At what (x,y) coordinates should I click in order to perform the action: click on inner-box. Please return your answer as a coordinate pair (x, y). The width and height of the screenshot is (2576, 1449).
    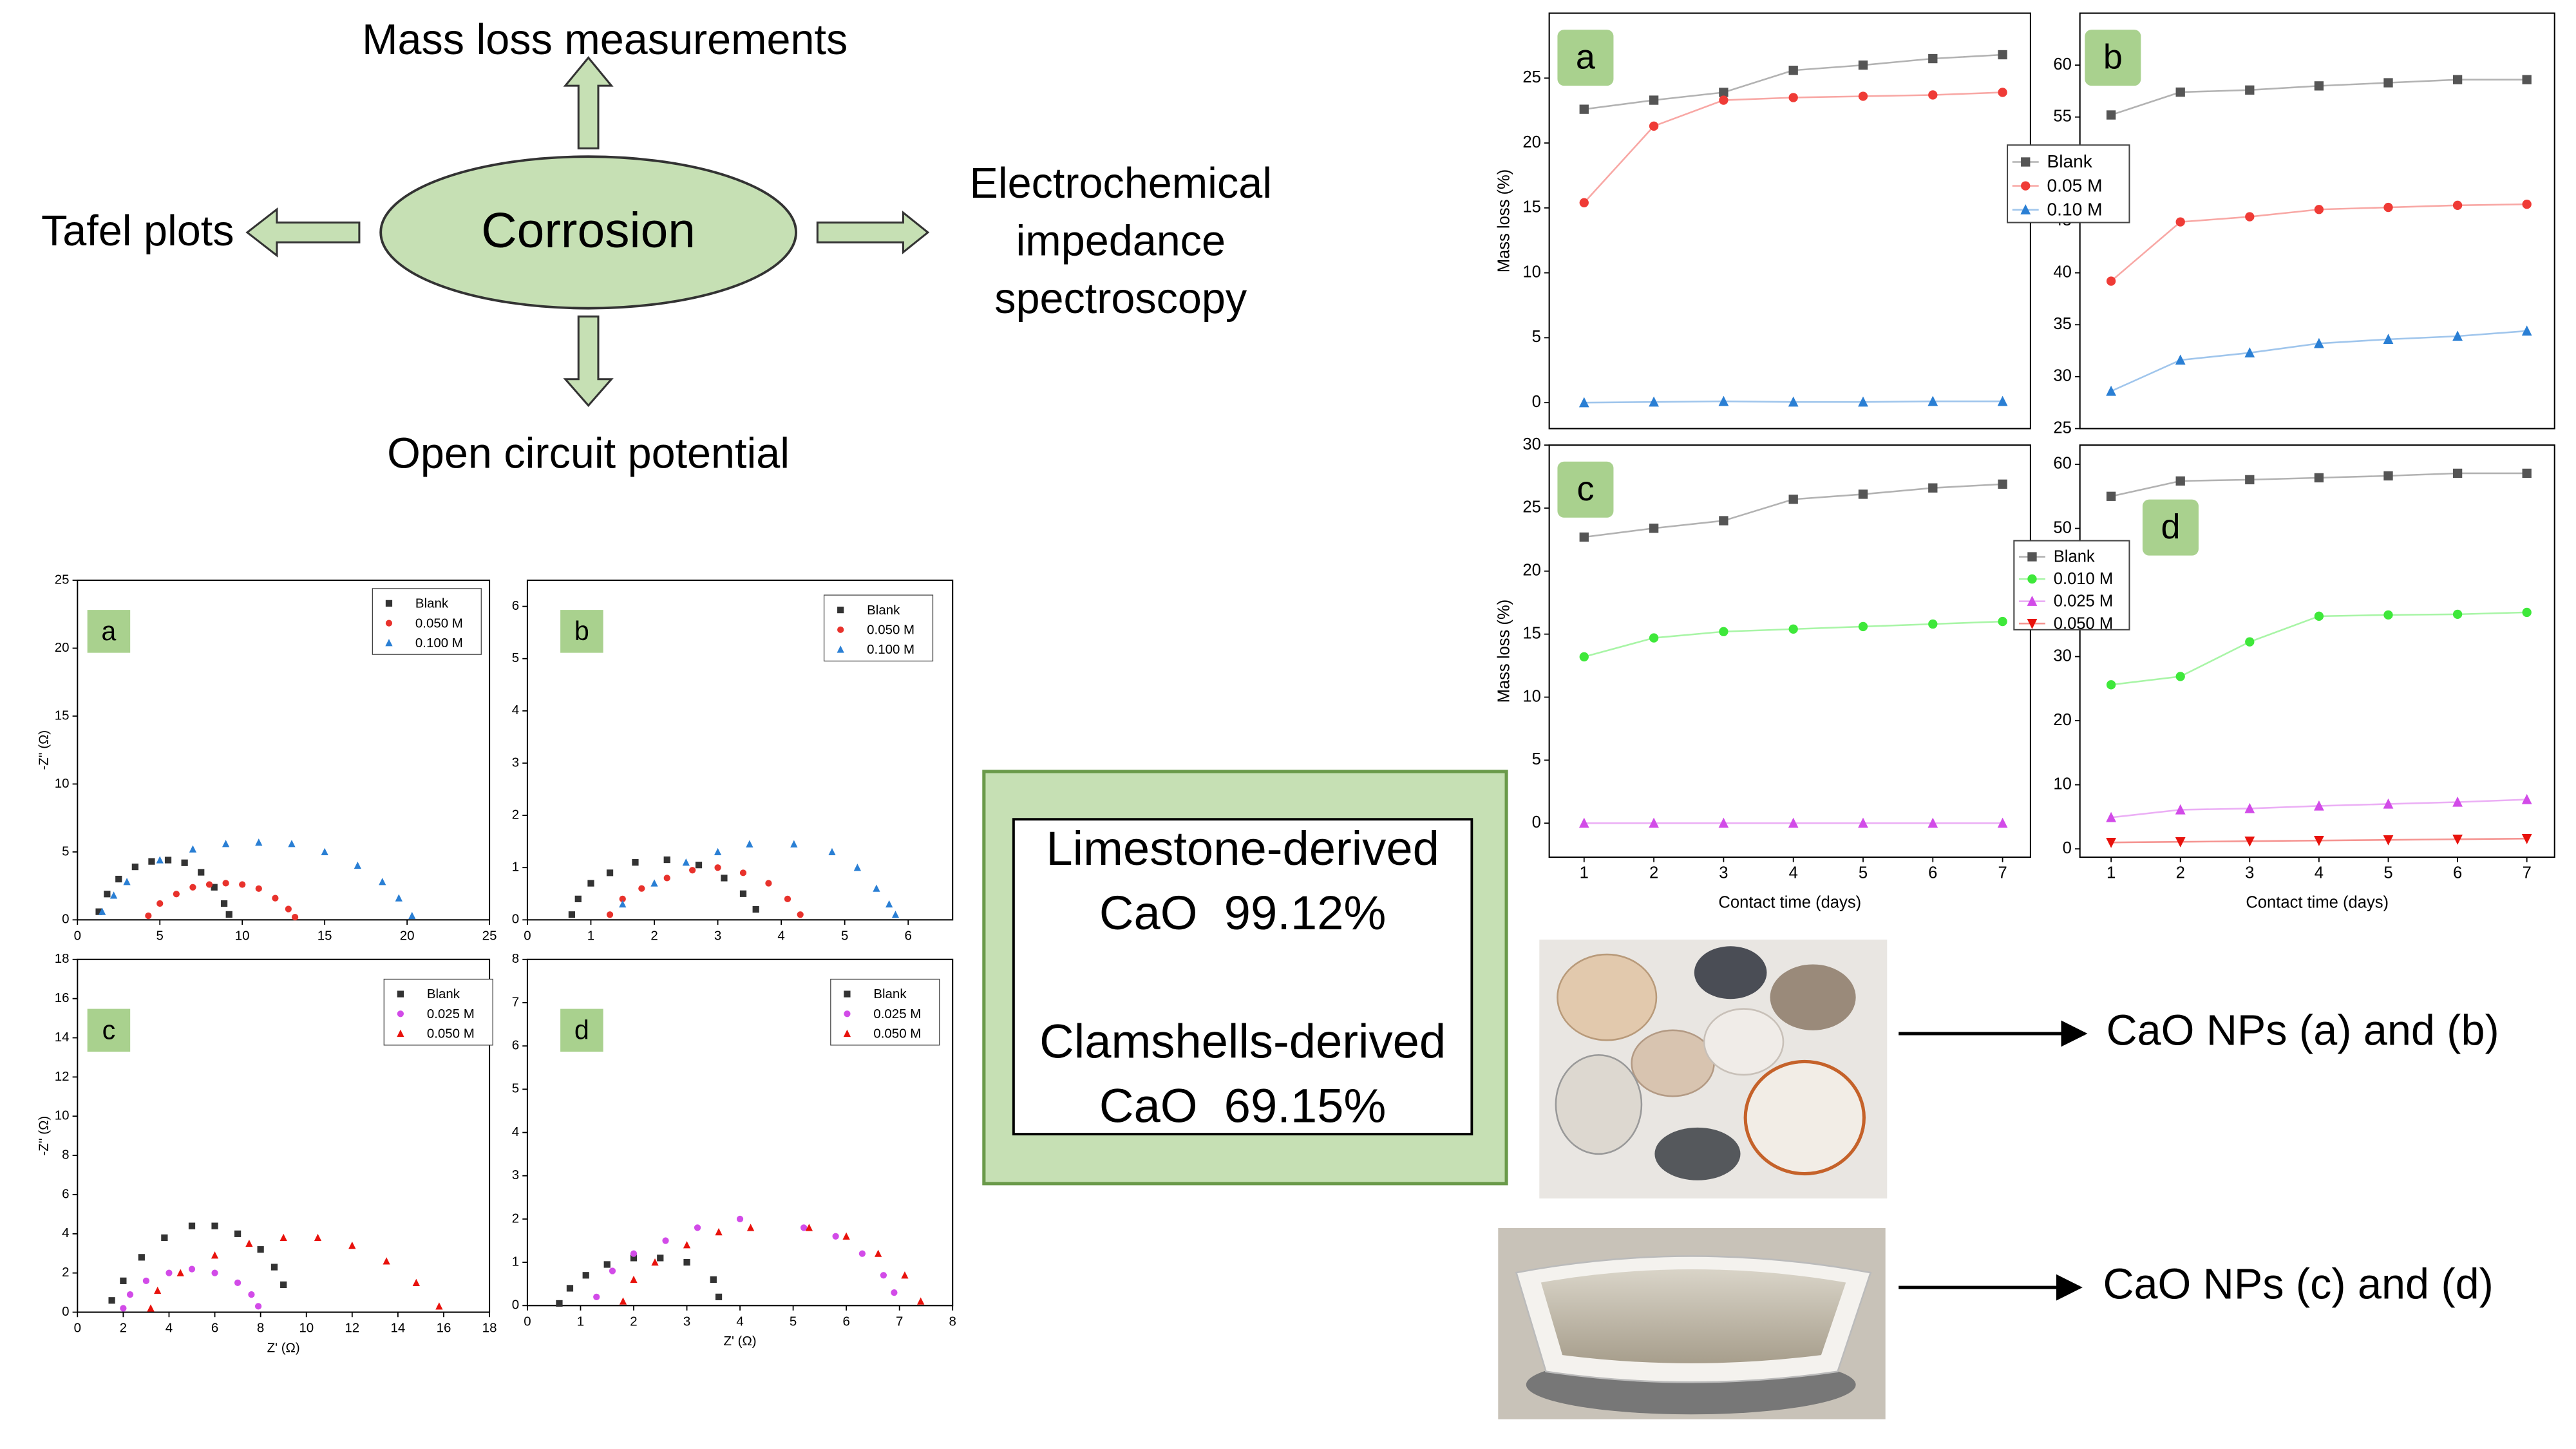
    Looking at the image, I should click on (1242, 977).